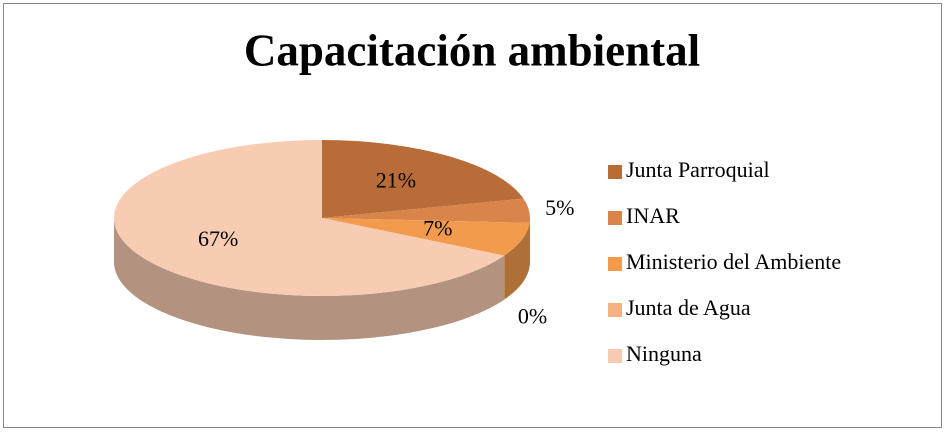  I want to click on data-label: 67%, so click(218, 238).